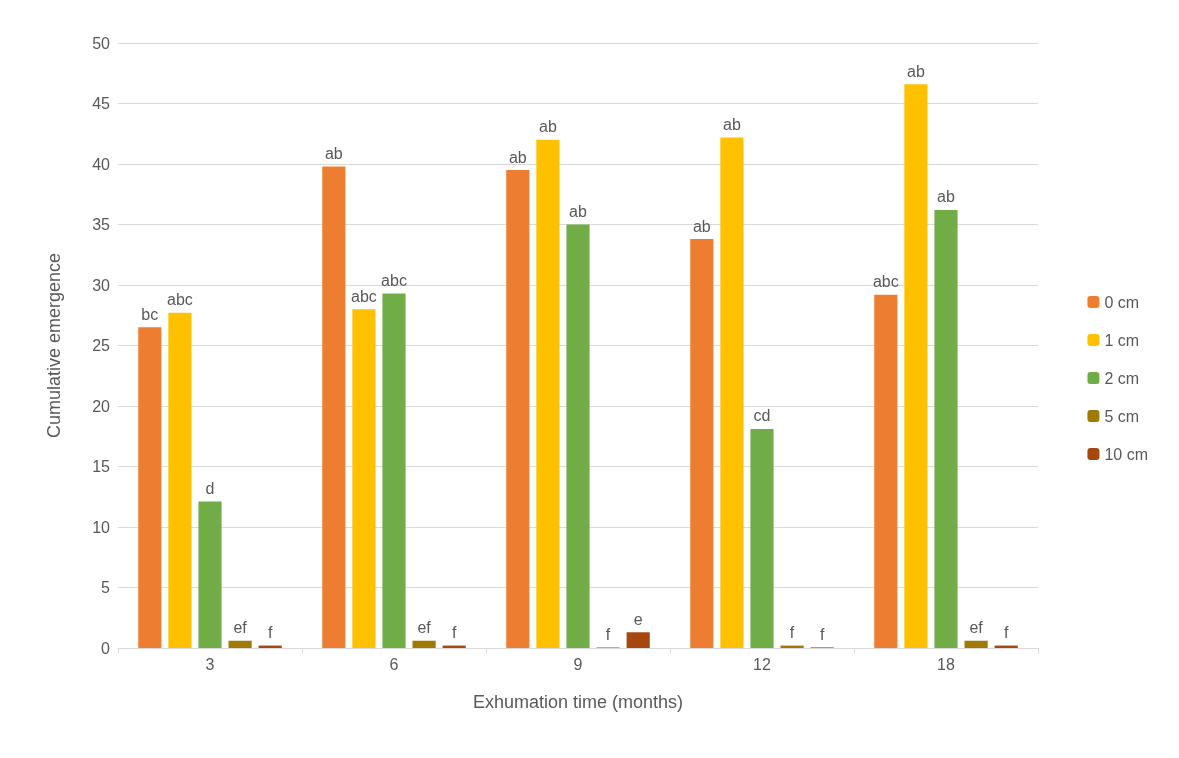 This screenshot has height=758, width=1179. I want to click on y-tick-label: 45, so click(101, 103).